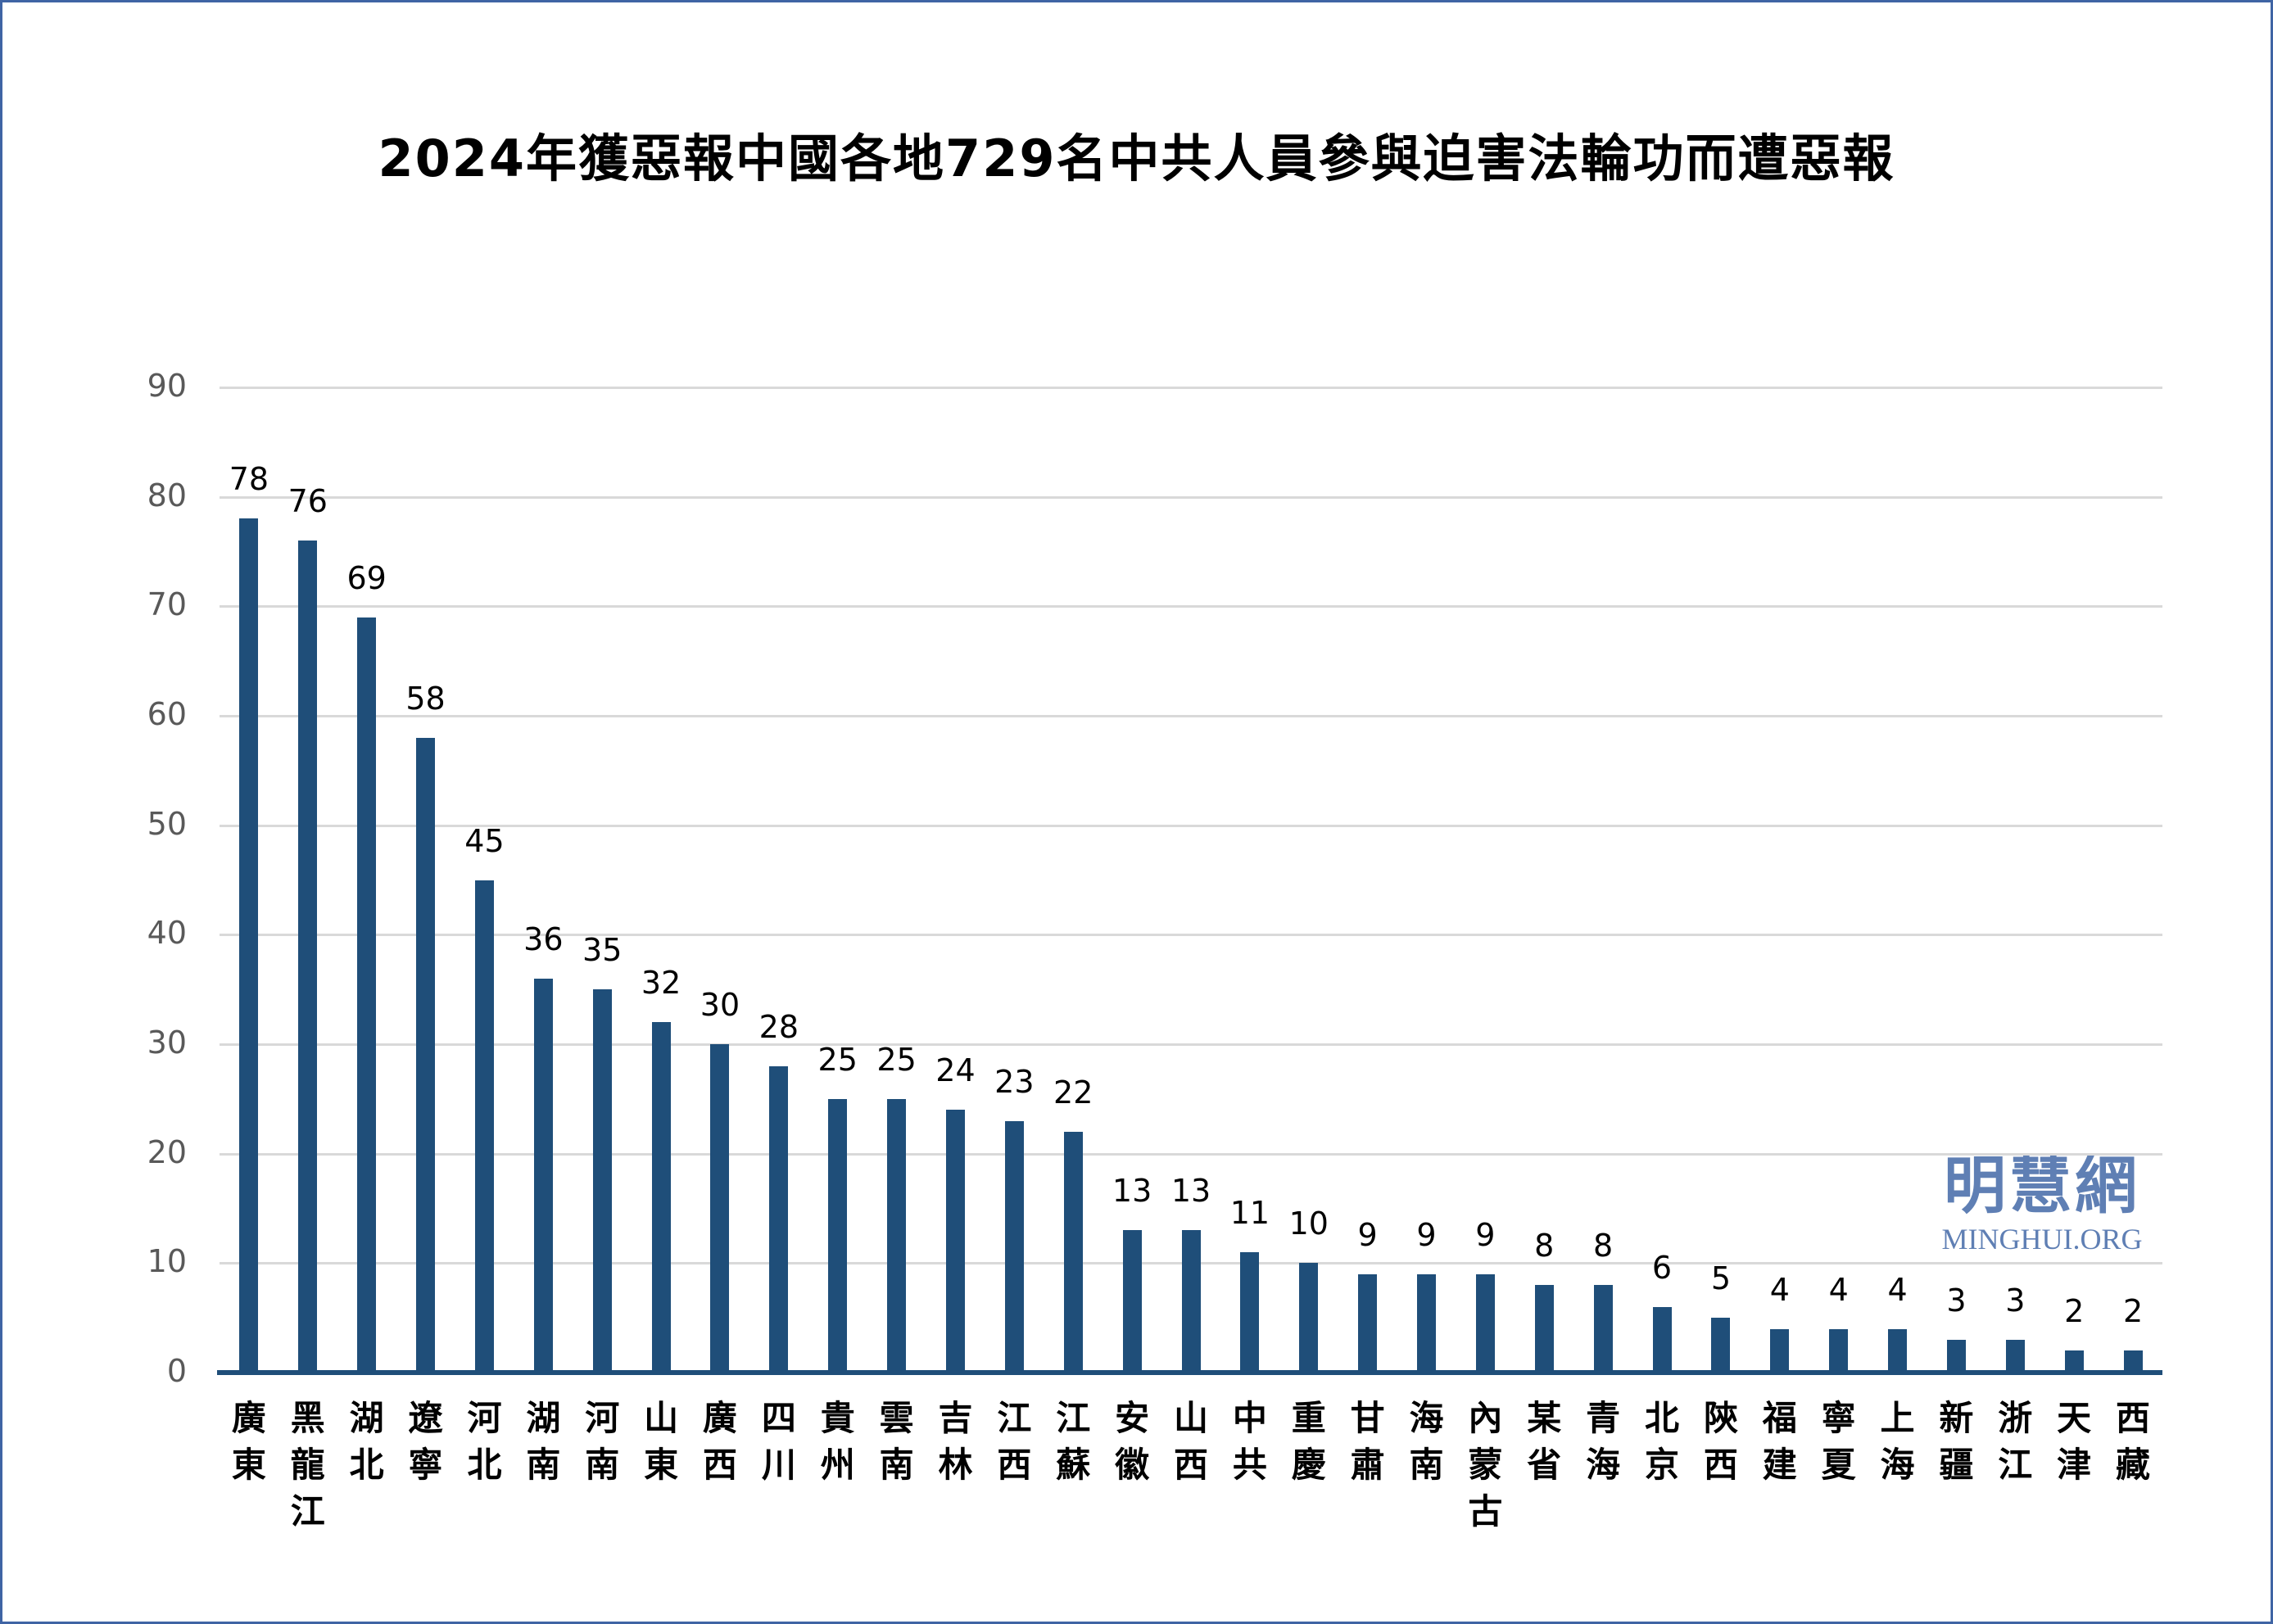  I want to click on y-tick-label: 50, so click(167, 824).